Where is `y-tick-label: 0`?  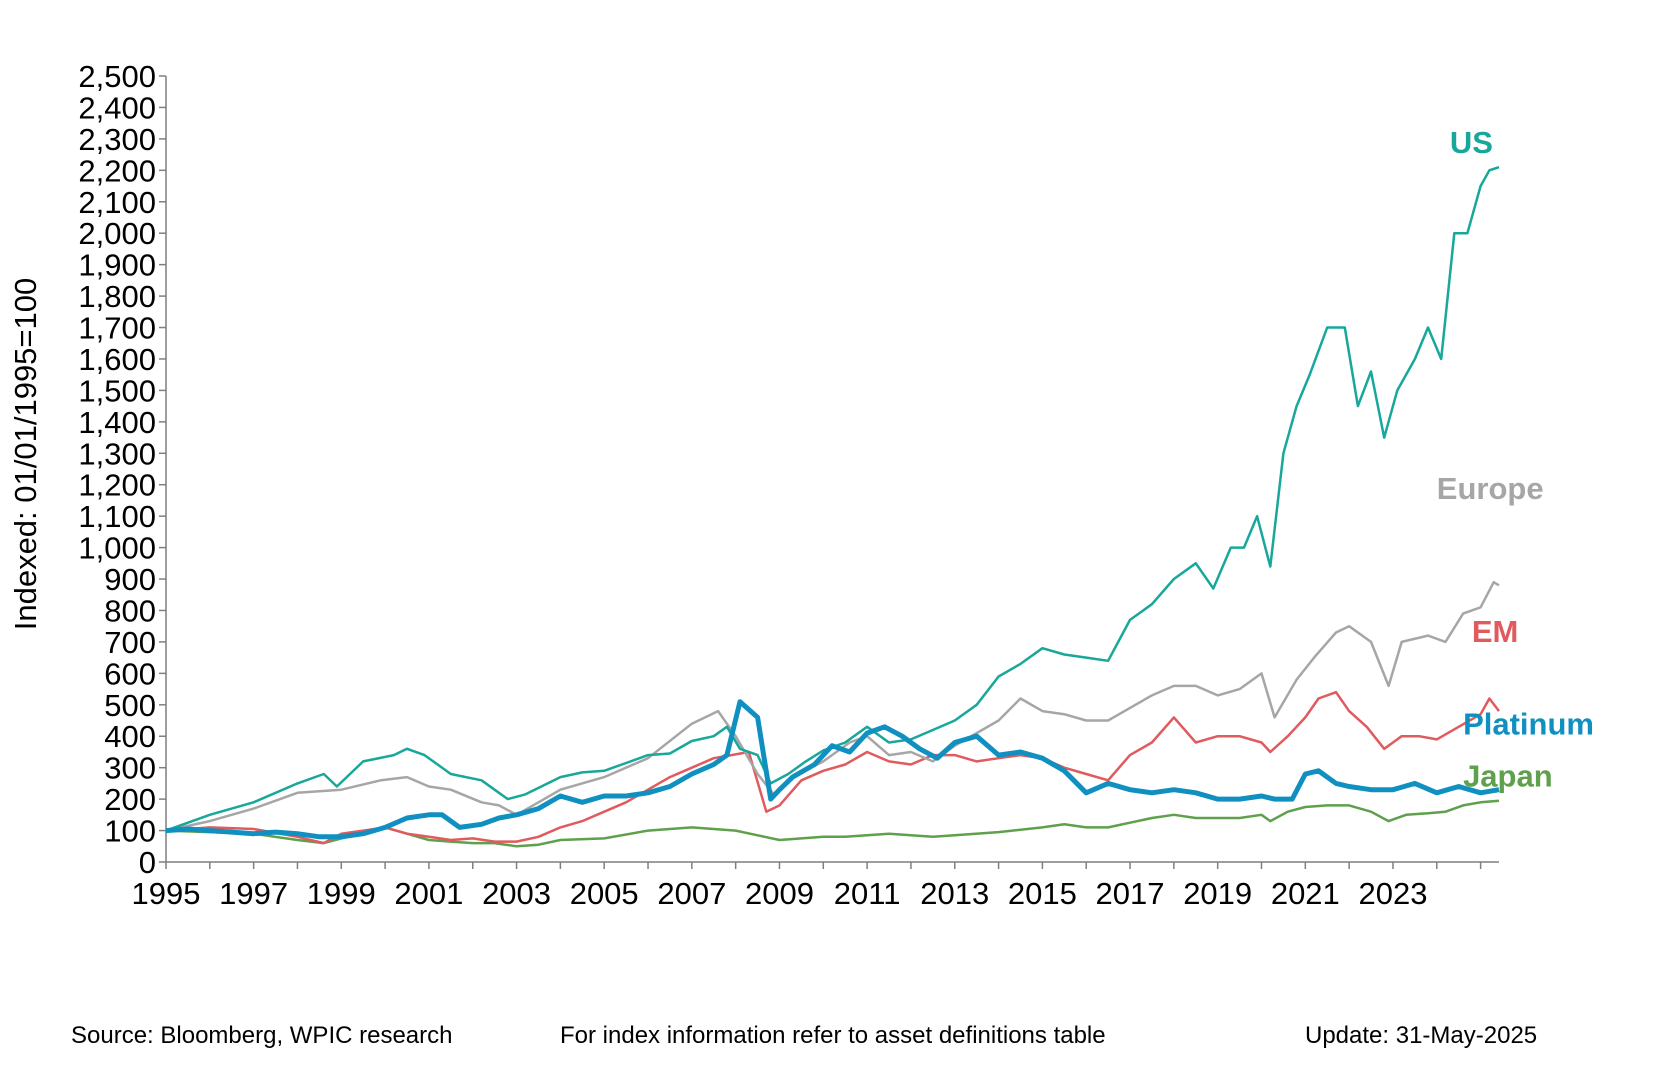
y-tick-label: 0 is located at coordinates (147, 862).